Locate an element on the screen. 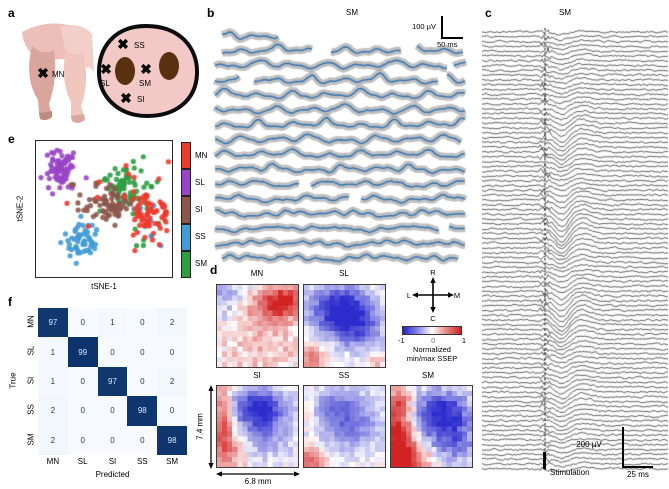 The width and height of the screenshot is (669, 489). si-label: SI is located at coordinates (141, 99).